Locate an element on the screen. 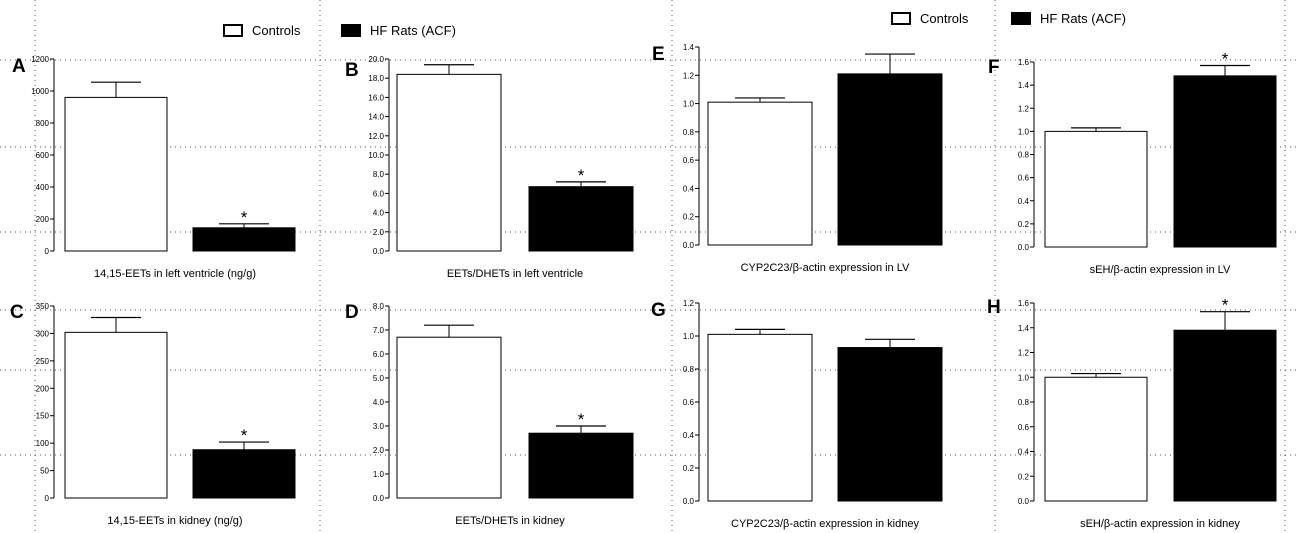 The width and height of the screenshot is (1297, 533). y-tick-label: 18.0 is located at coordinates (376, 78).